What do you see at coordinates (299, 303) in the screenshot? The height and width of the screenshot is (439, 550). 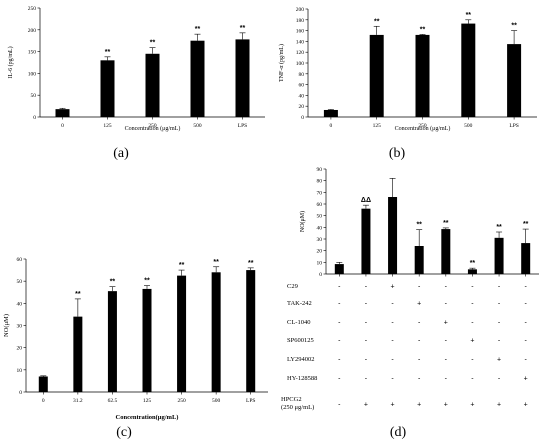 I see `treatment-label: TAK-242` at bounding box center [299, 303].